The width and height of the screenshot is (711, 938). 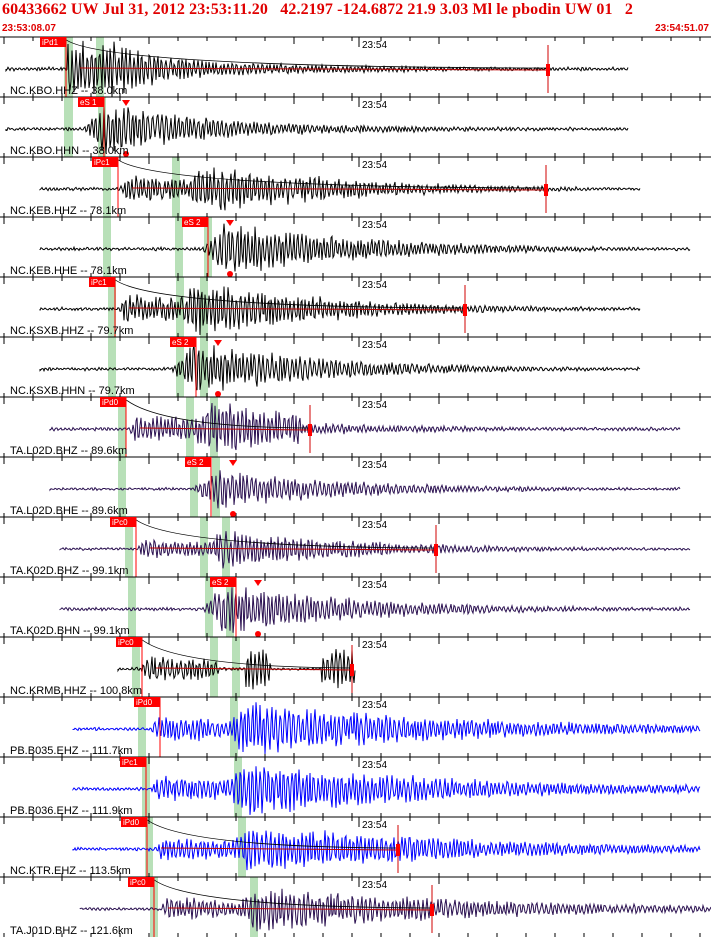 I want to click on channel-panel: 23:54 eS 2 NC.KSXB.HHN -- 79.7km, so click(x=355, y=366).